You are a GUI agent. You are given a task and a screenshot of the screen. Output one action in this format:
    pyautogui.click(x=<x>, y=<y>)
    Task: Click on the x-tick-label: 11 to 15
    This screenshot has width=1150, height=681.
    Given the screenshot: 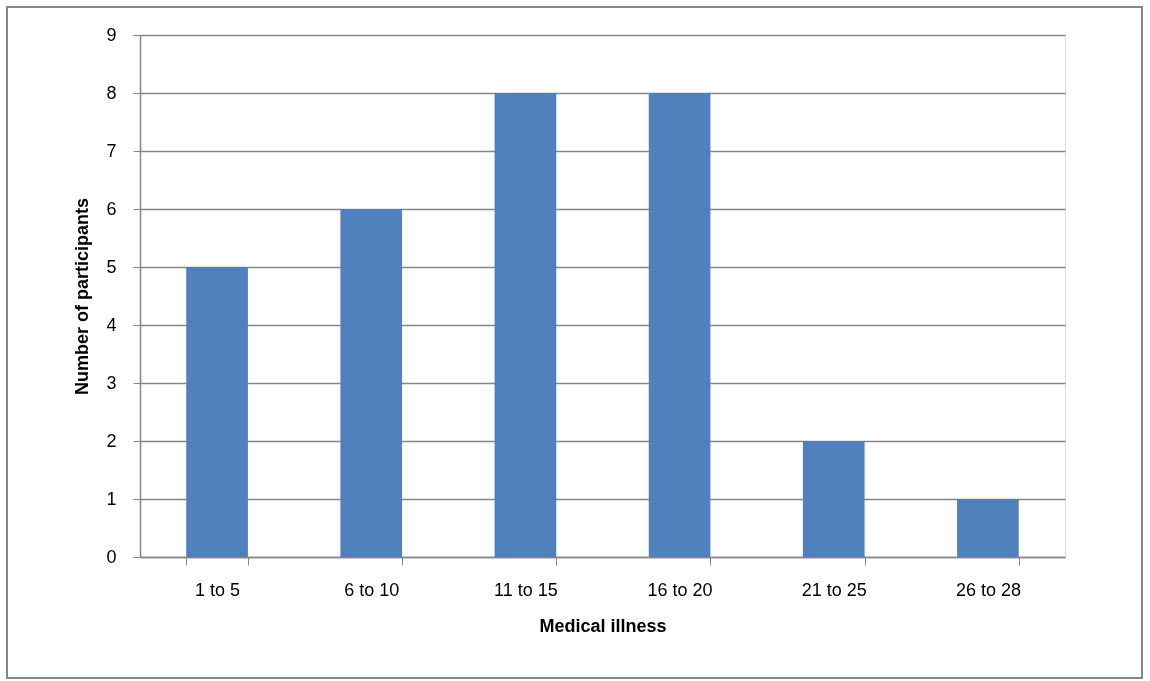 What is the action you would take?
    pyautogui.click(x=526, y=589)
    